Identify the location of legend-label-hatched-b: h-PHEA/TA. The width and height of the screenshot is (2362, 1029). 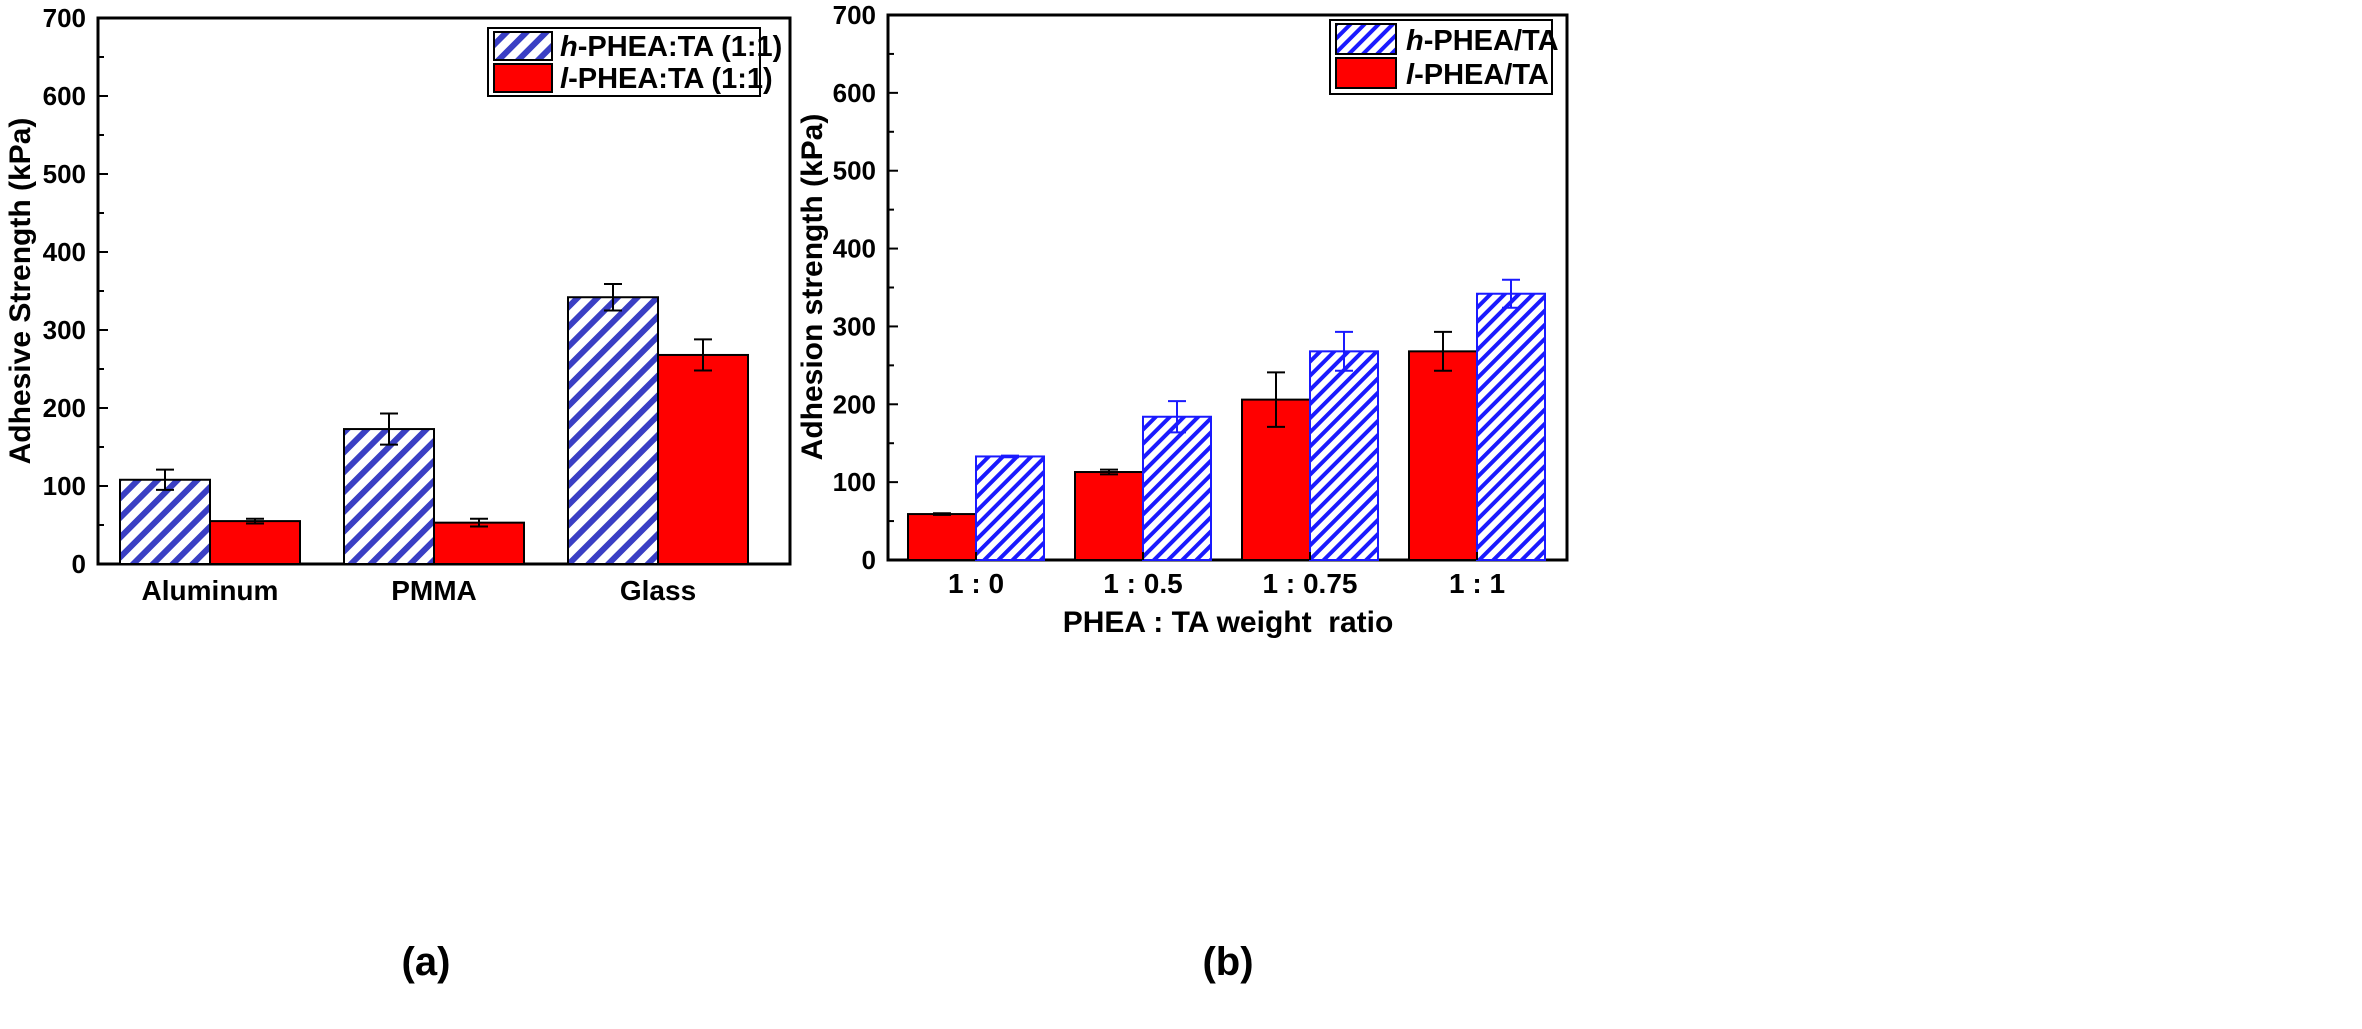
(1482, 41).